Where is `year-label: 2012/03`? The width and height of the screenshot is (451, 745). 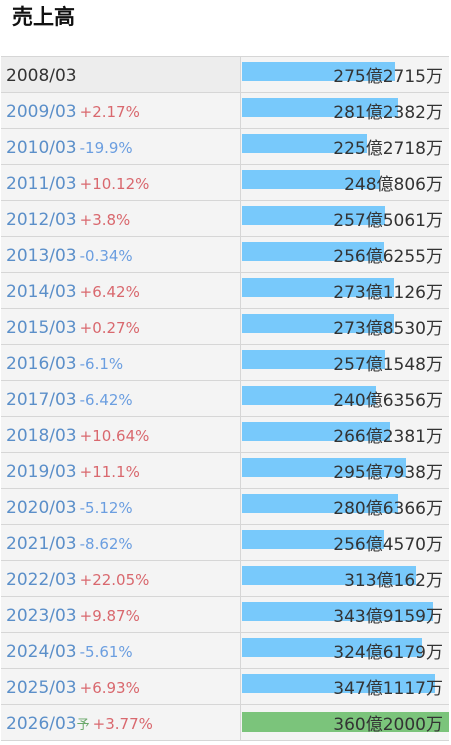 year-label: 2012/03 is located at coordinates (41, 220).